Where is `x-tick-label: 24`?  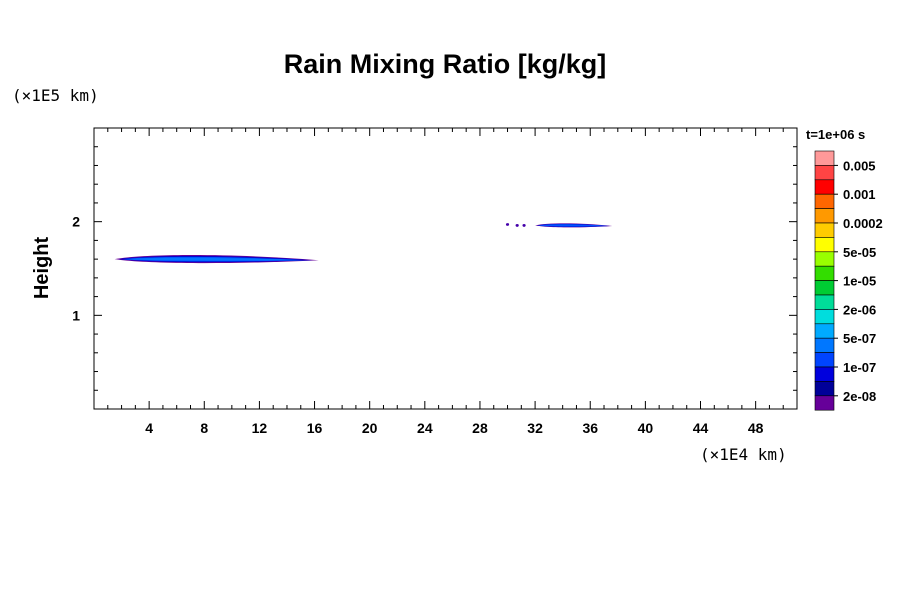 x-tick-label: 24 is located at coordinates (425, 428).